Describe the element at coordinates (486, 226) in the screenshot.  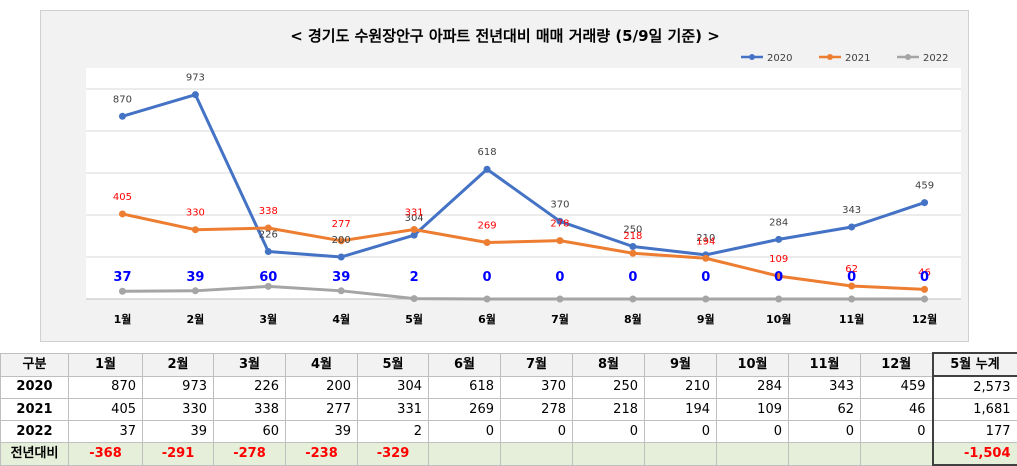
I see `data-label-2021: 269` at that location.